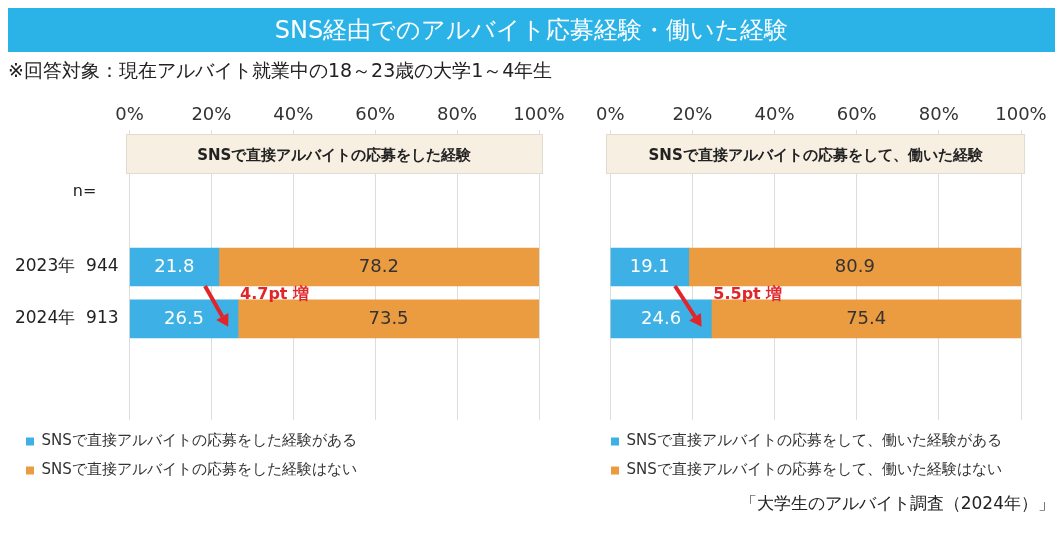 This screenshot has width=1063, height=557. I want to click on annotation: 4.7pt 増, so click(275, 293).